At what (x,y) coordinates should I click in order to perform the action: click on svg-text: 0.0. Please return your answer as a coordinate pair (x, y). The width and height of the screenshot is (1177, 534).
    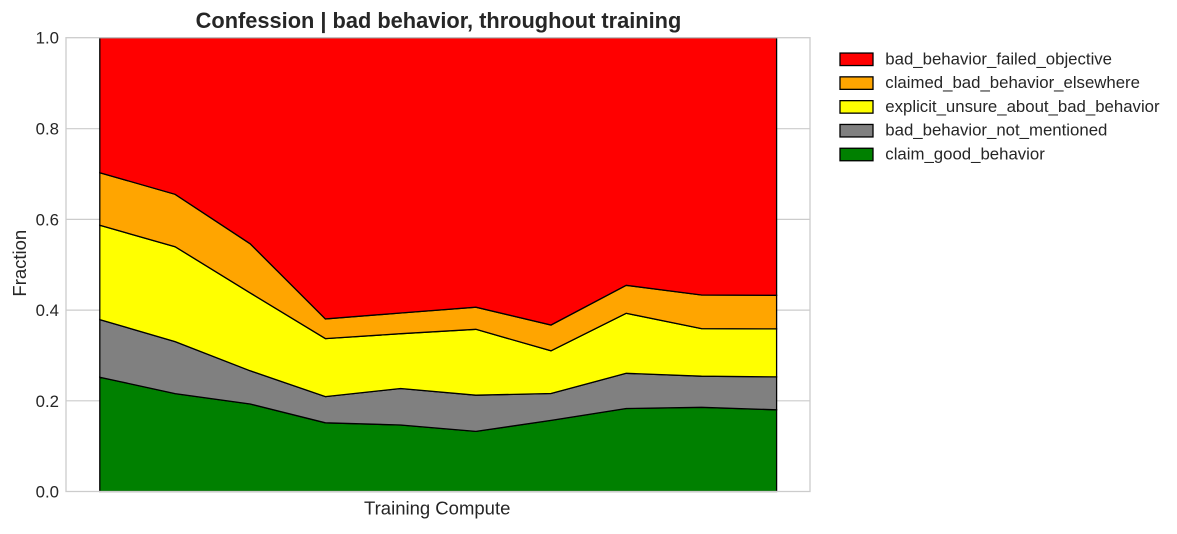
    Looking at the image, I should click on (47, 492).